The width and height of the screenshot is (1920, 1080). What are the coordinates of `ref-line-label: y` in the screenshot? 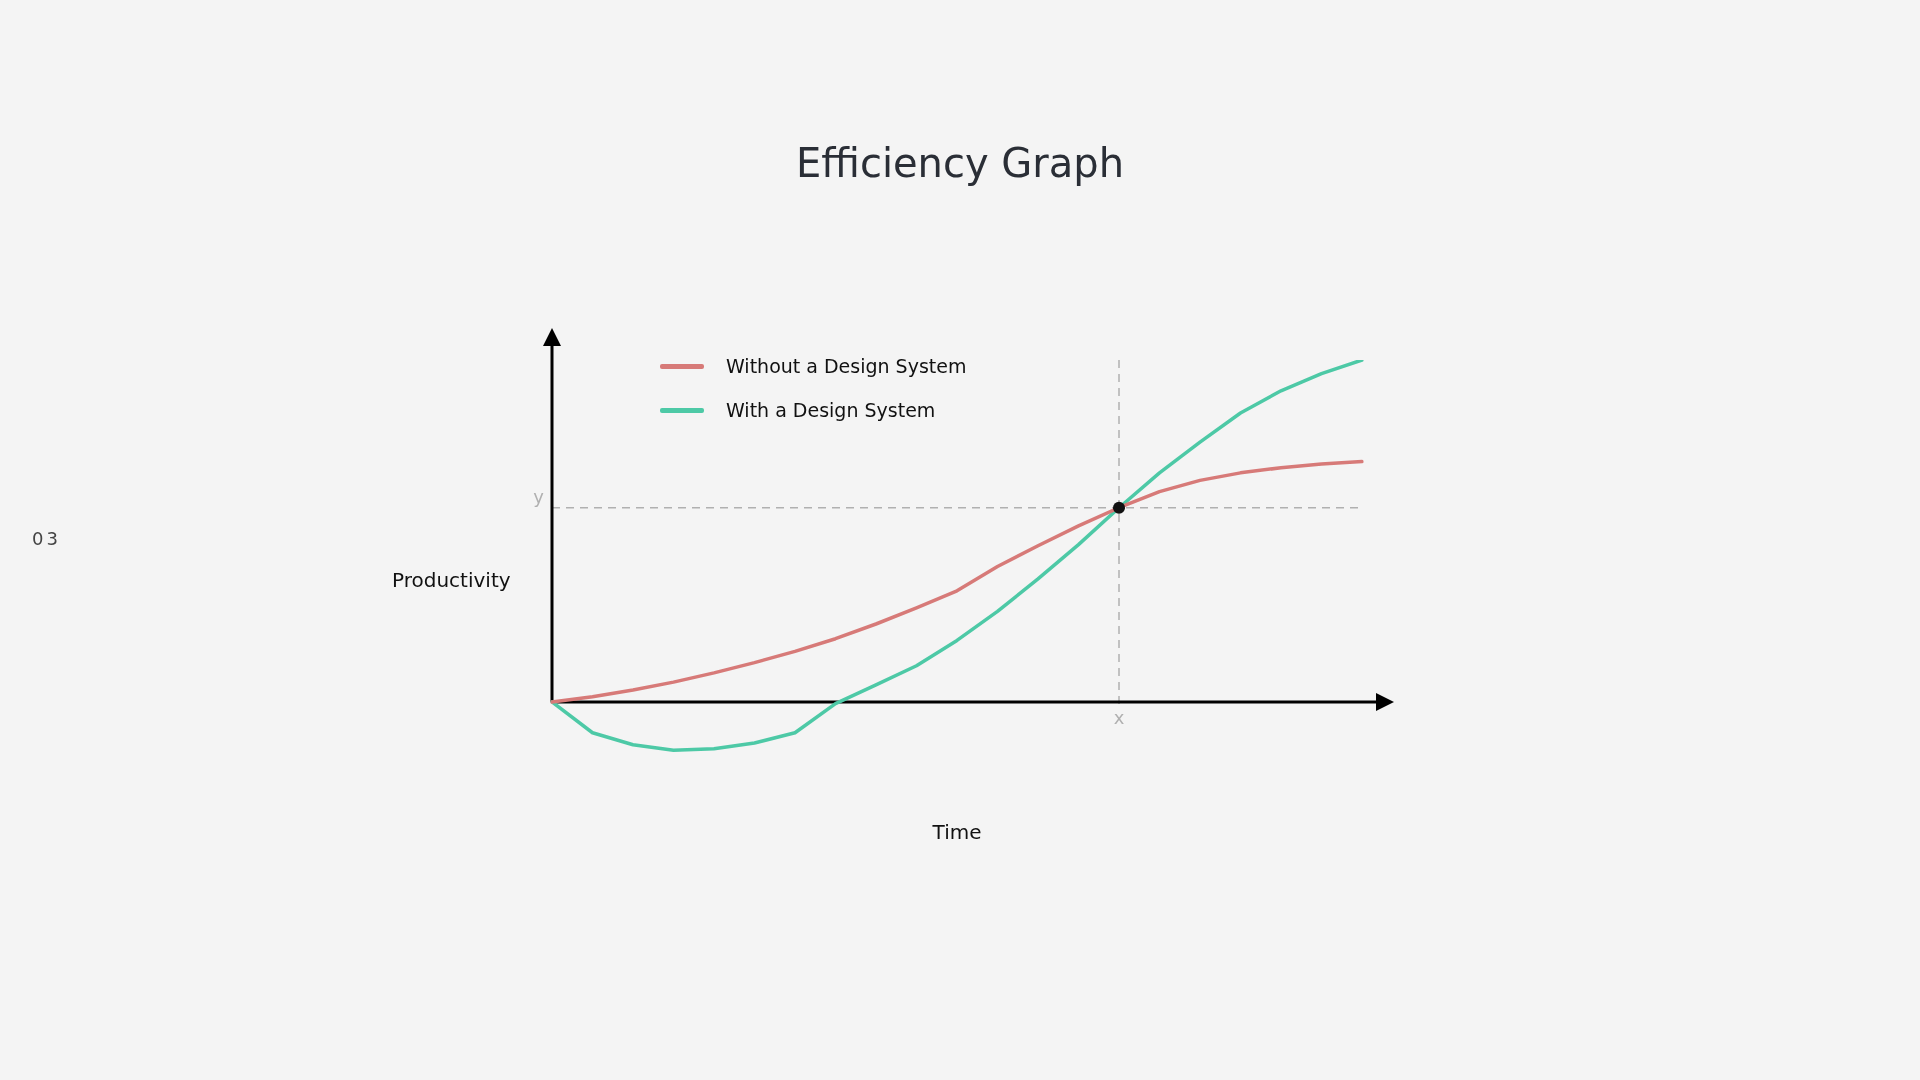 It's located at (539, 497).